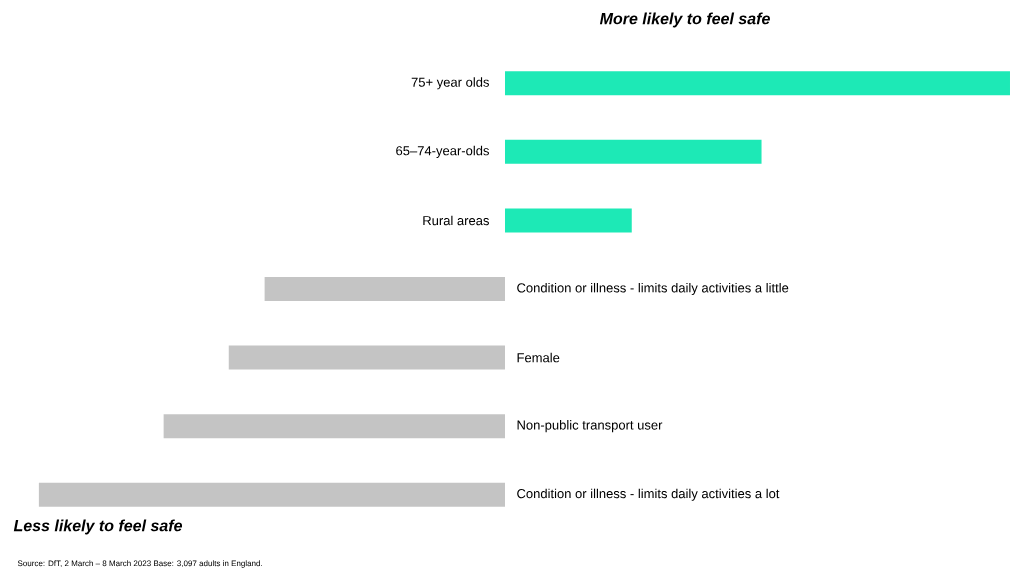 The width and height of the screenshot is (1010, 572). What do you see at coordinates (442, 151) in the screenshot?
I see `y-tick-label: 65–74-year-olds` at bounding box center [442, 151].